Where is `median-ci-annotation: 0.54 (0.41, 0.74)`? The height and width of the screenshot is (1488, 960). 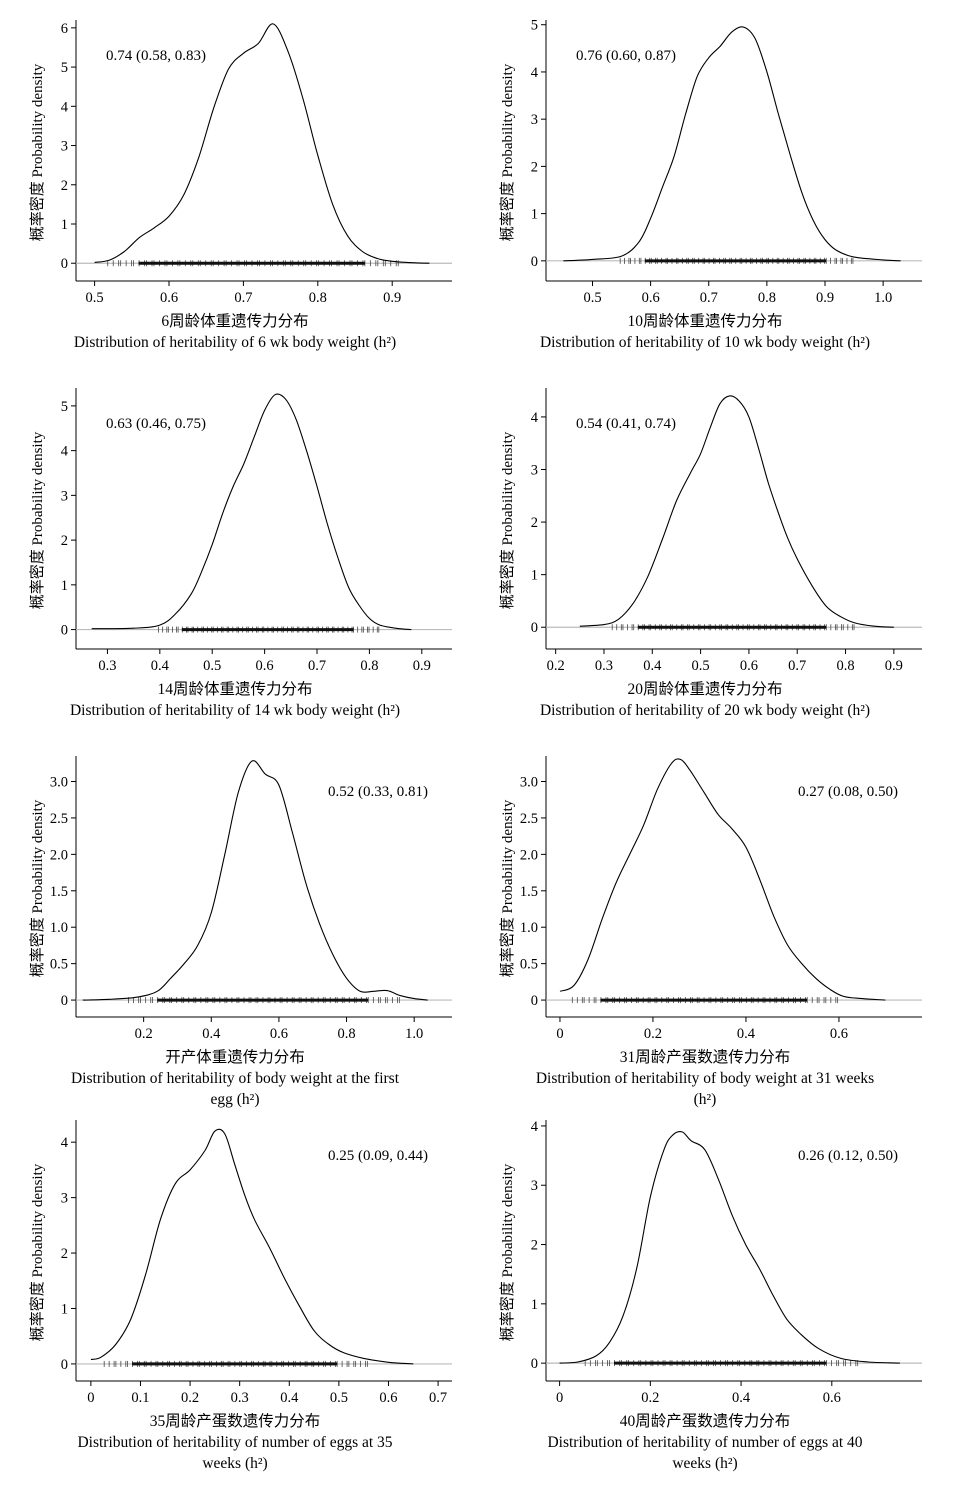 median-ci-annotation: 0.54 (0.41, 0.74) is located at coordinates (626, 424).